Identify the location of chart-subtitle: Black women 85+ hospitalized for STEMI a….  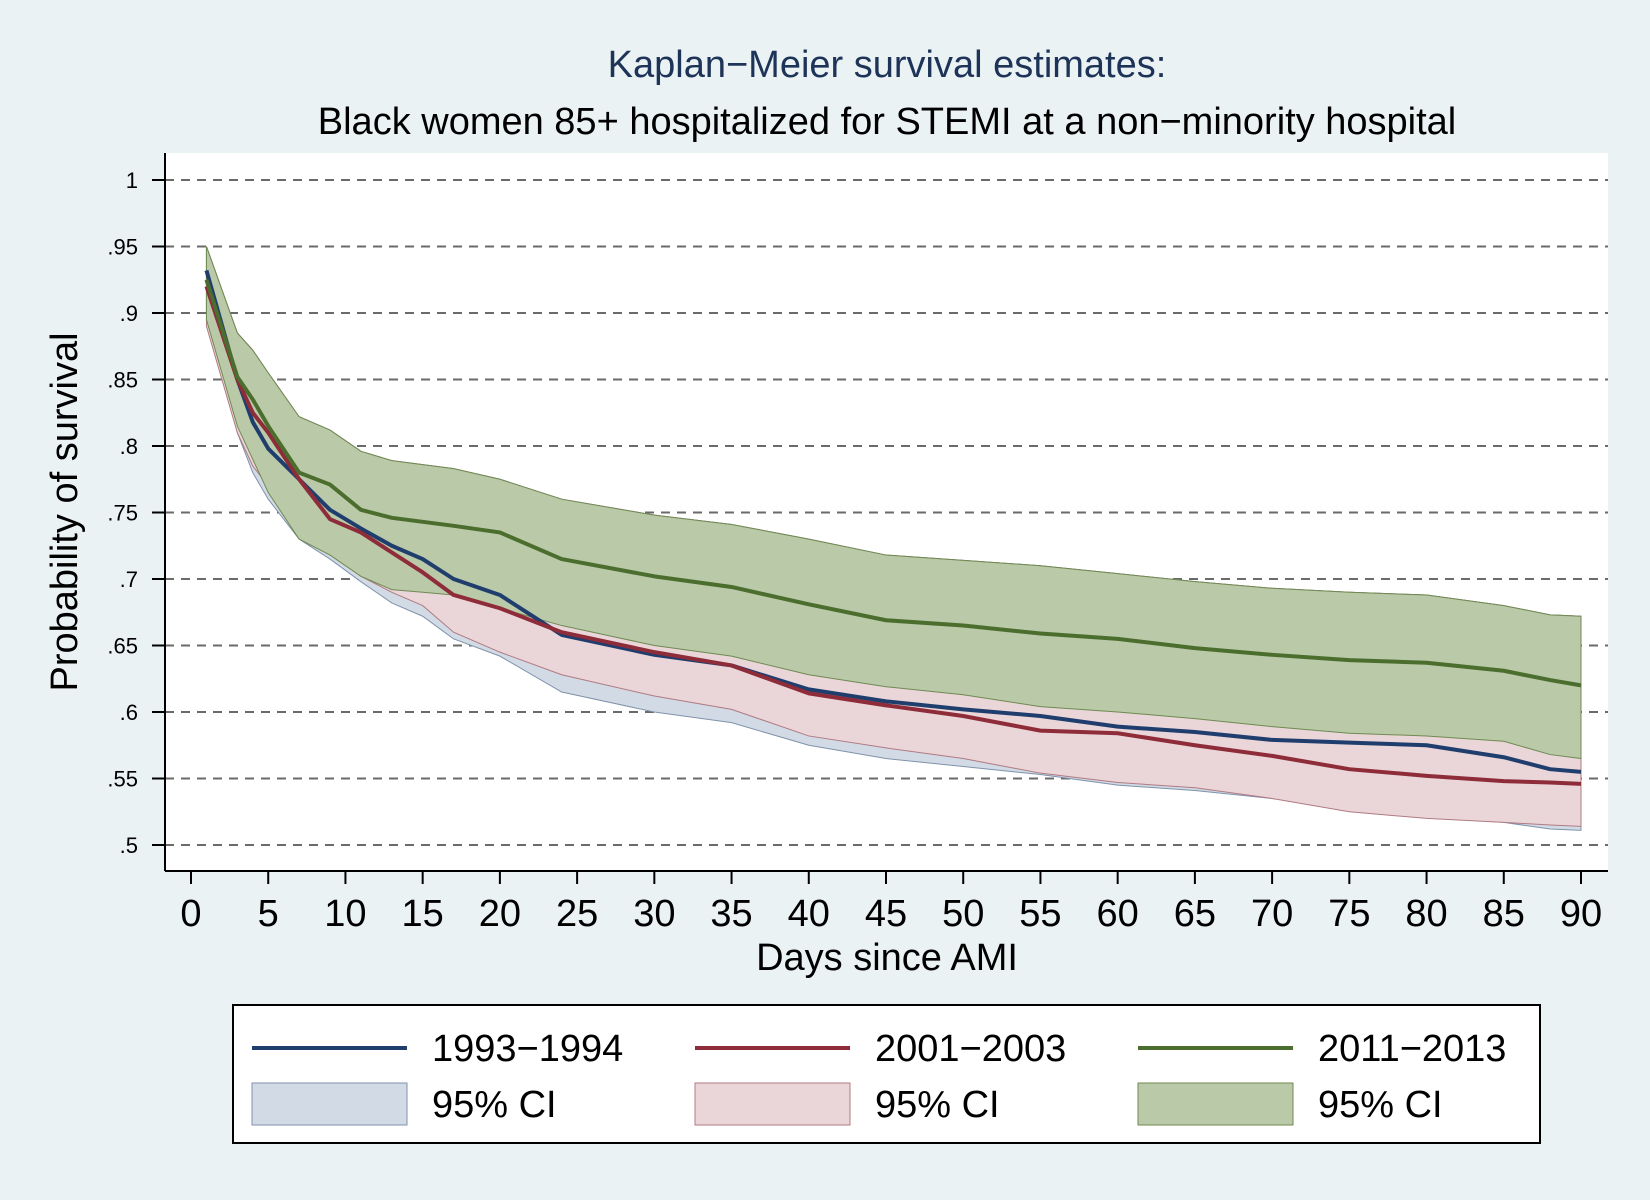
(887, 122).